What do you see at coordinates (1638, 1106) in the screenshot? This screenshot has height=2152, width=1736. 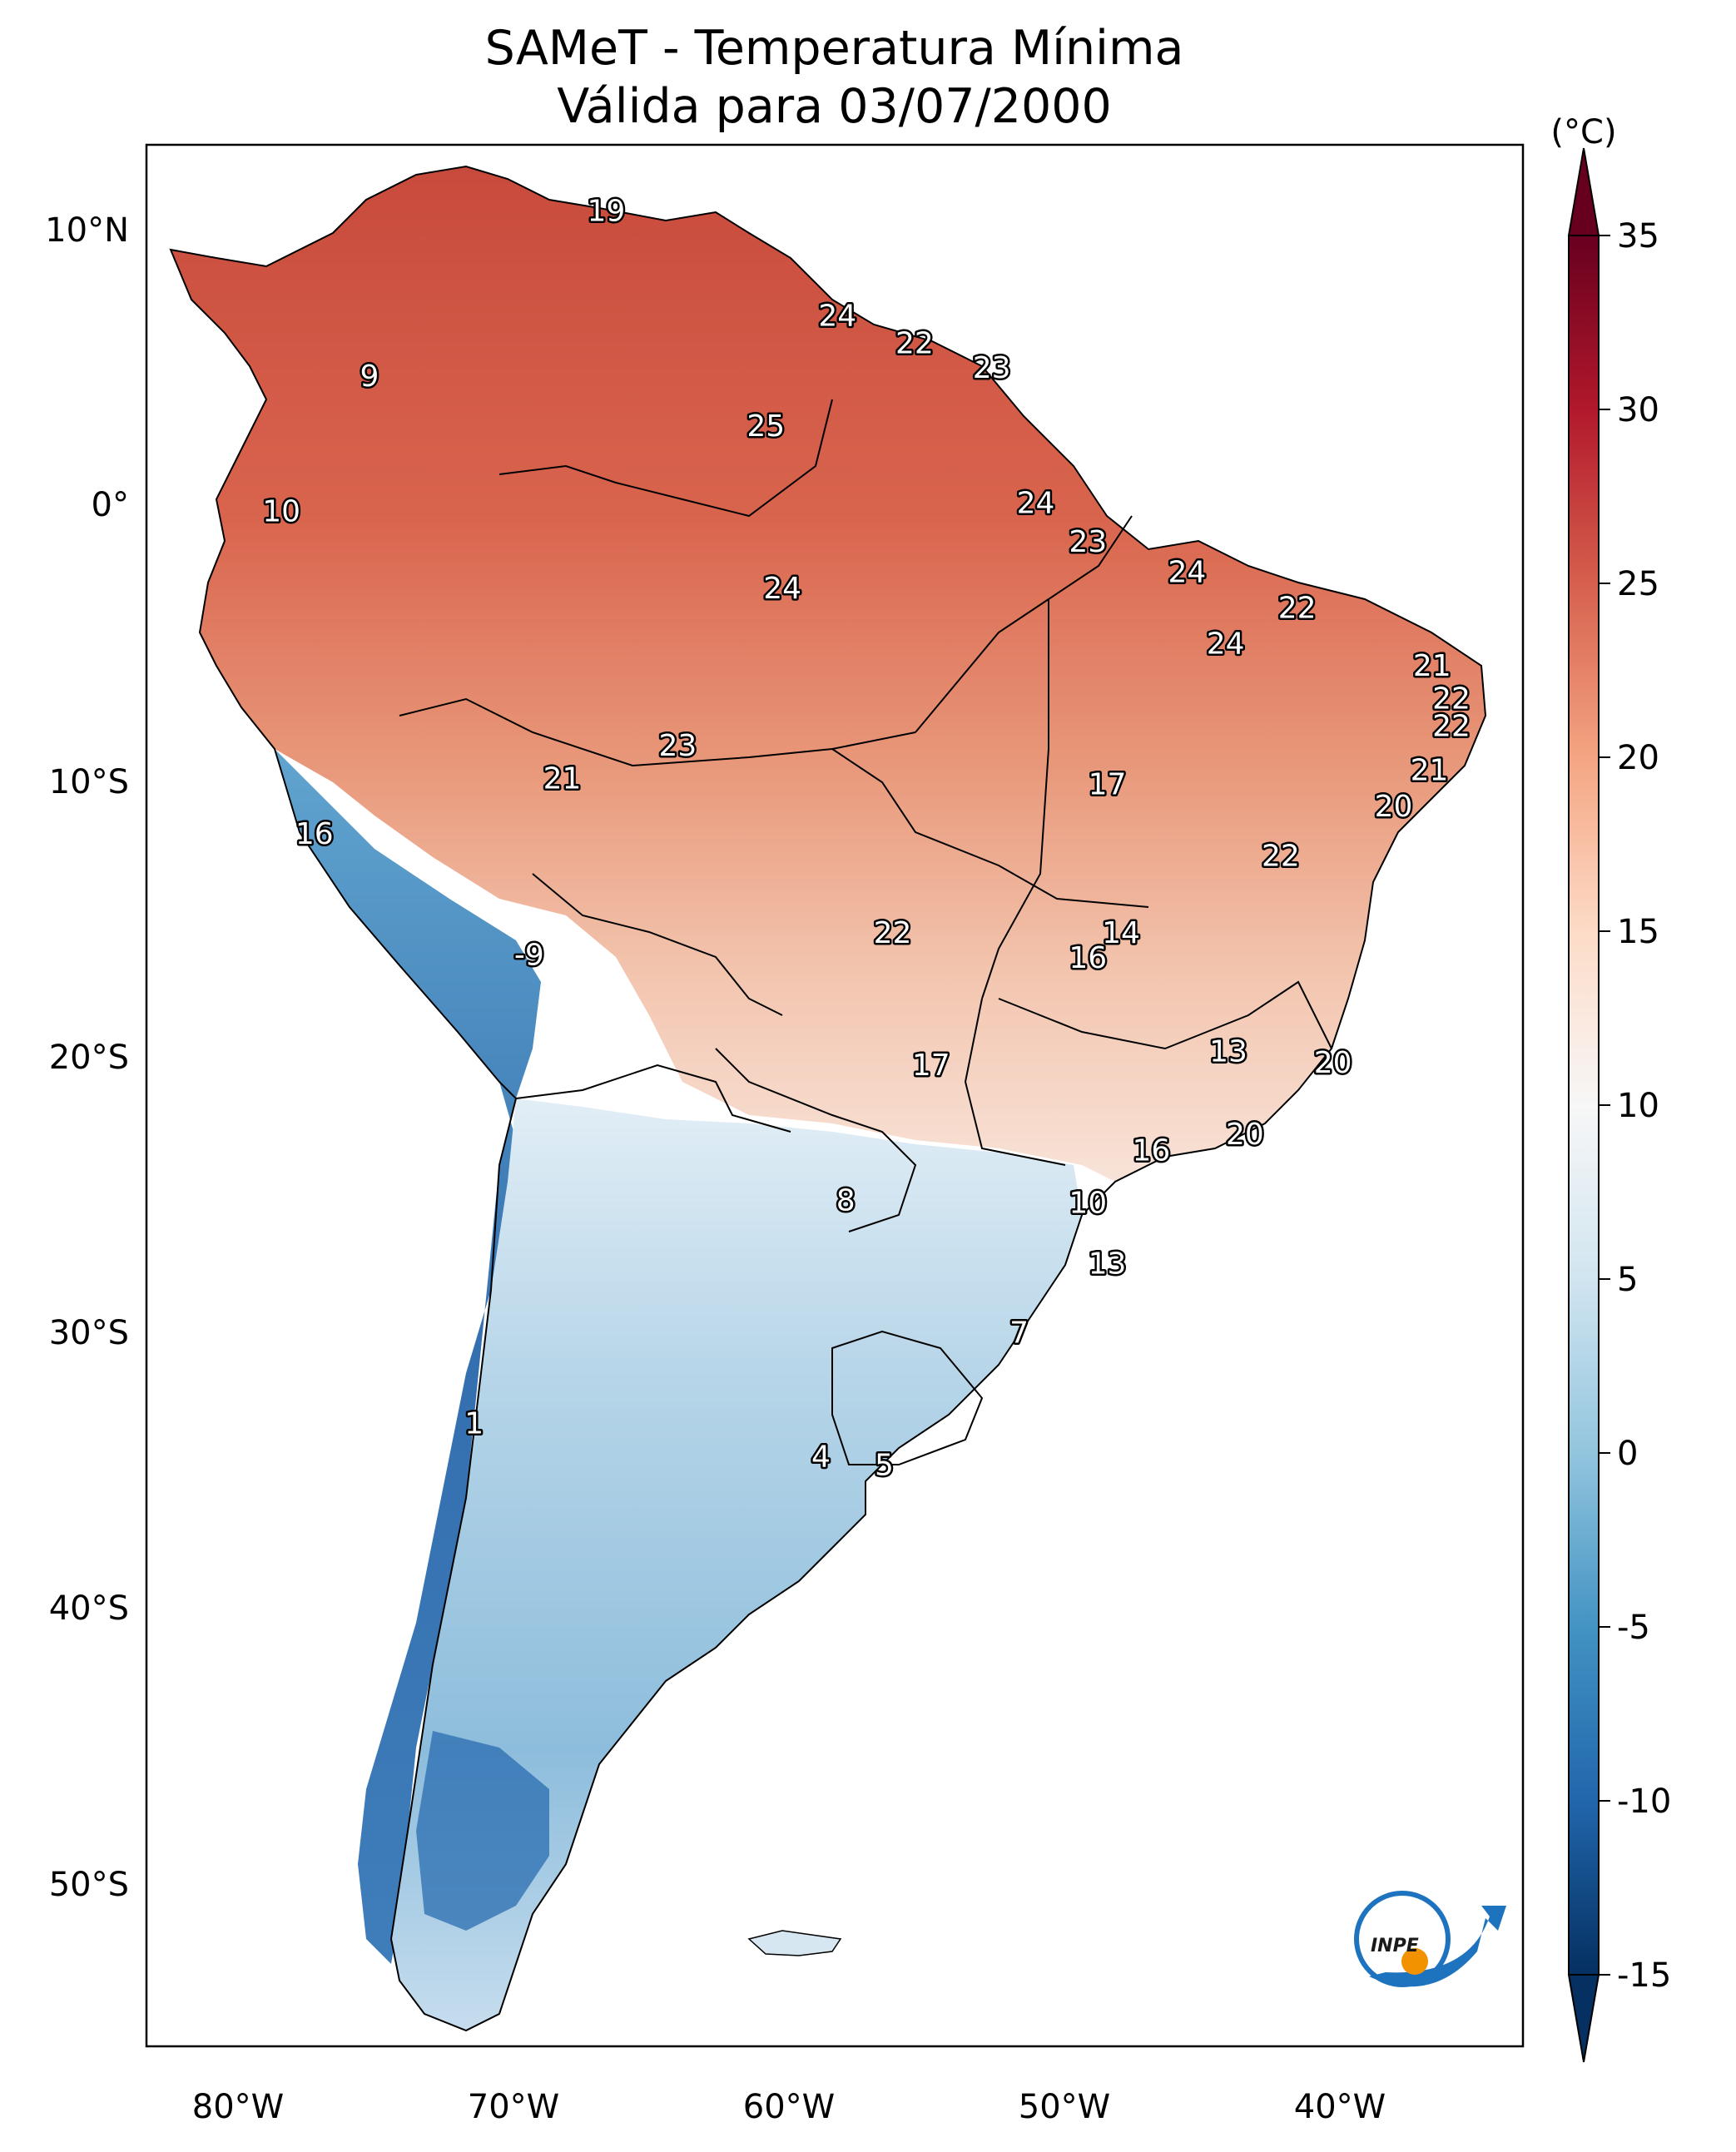 I see `colorbar-tick-label: 10` at bounding box center [1638, 1106].